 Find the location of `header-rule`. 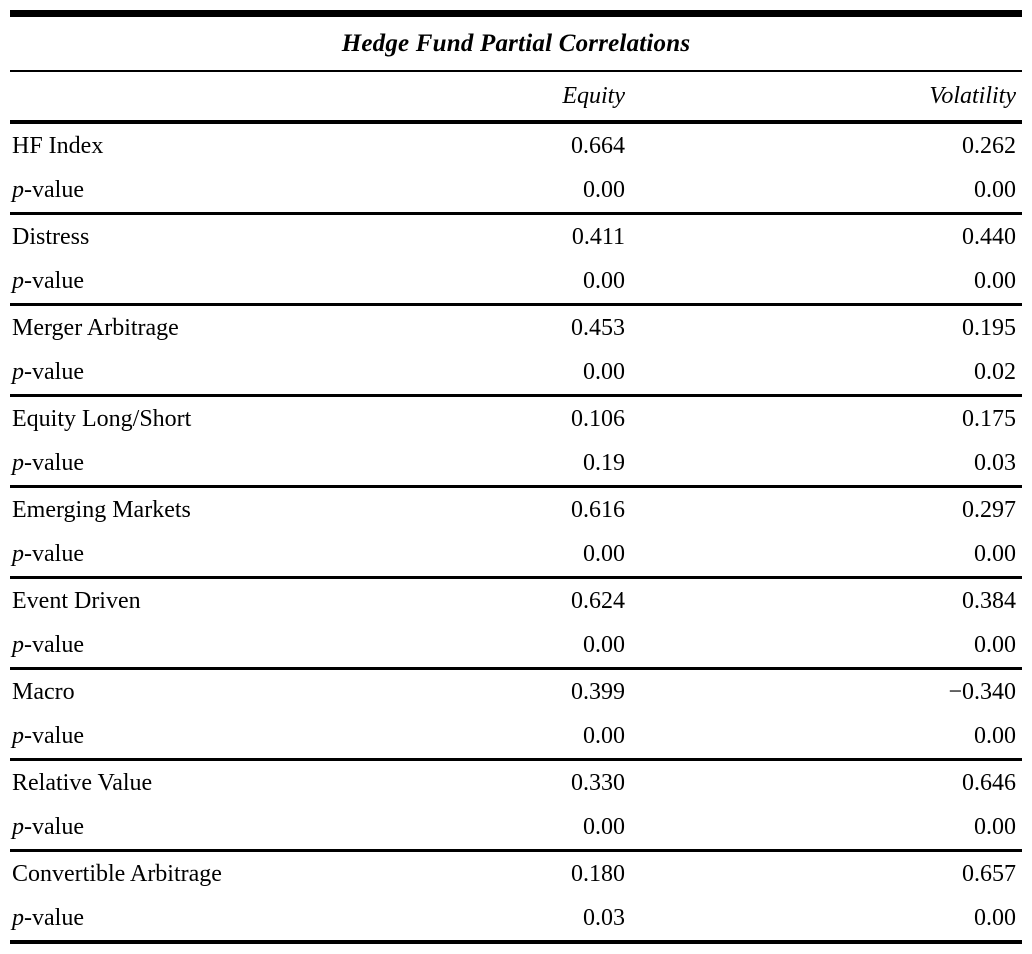

header-rule is located at coordinates (516, 122).